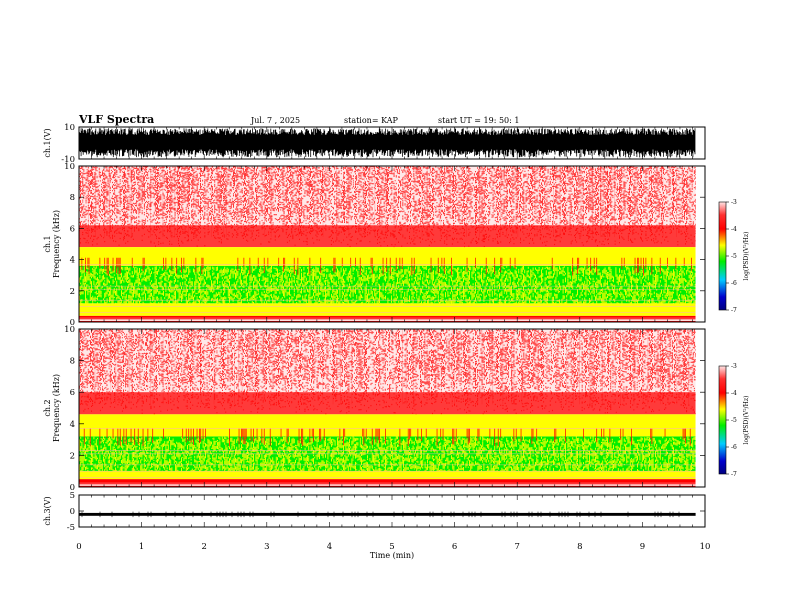  What do you see at coordinates (746, 256) in the screenshot?
I see `ch1-colorbar-label: log(PSD)(V²/Hz)` at bounding box center [746, 256].